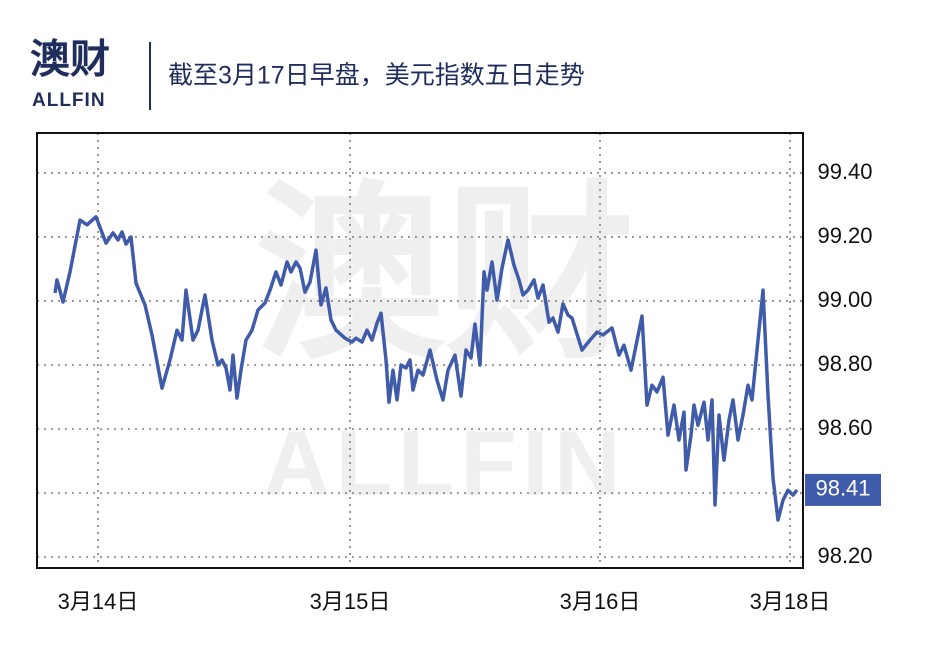 This screenshot has height=664, width=929. What do you see at coordinates (844, 235) in the screenshot?
I see `y-tick-label: 99.20` at bounding box center [844, 235].